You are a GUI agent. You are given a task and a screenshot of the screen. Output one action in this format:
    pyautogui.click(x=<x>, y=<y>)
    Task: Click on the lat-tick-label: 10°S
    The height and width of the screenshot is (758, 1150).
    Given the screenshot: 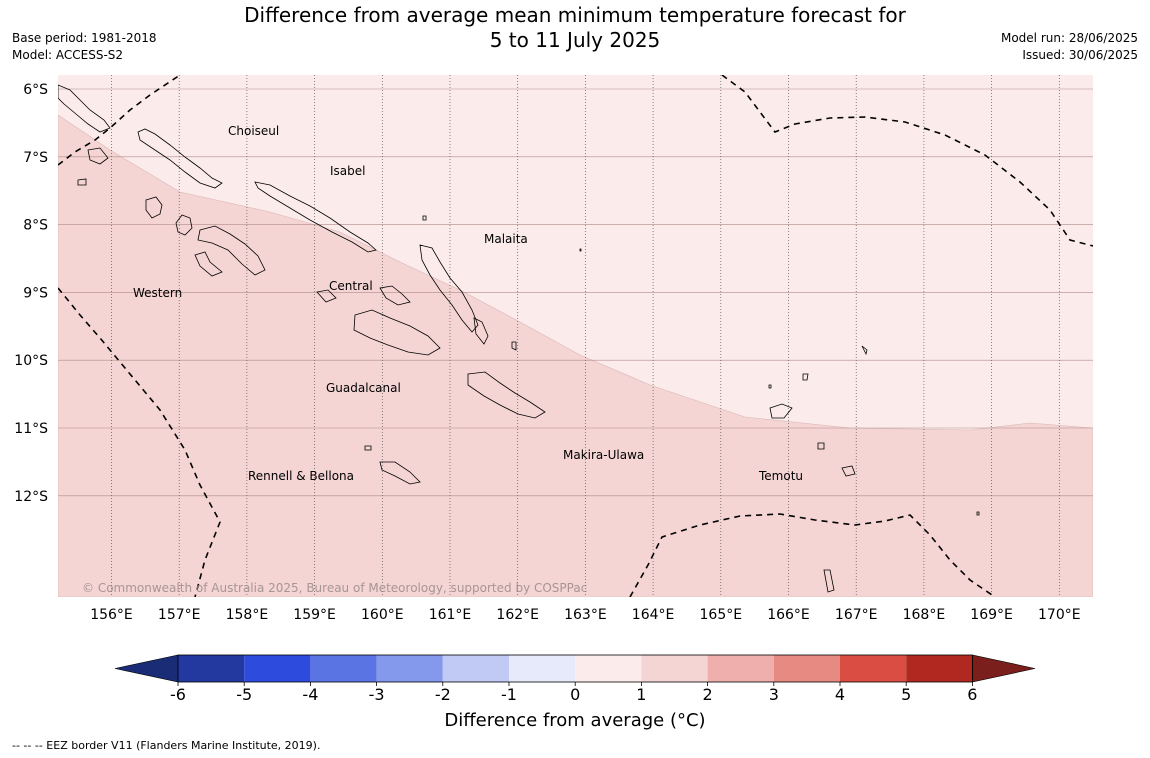 What is the action you would take?
    pyautogui.click(x=31, y=361)
    